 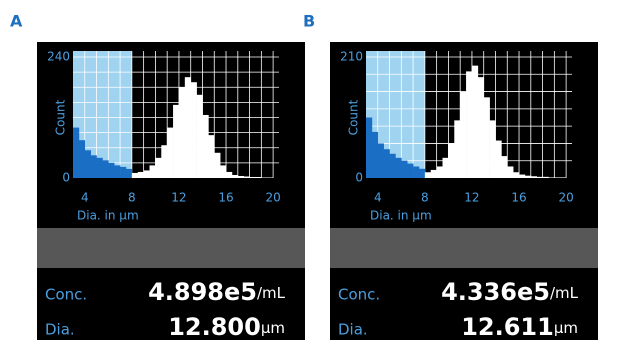 I want to click on panel-label: A, so click(x=16, y=21).